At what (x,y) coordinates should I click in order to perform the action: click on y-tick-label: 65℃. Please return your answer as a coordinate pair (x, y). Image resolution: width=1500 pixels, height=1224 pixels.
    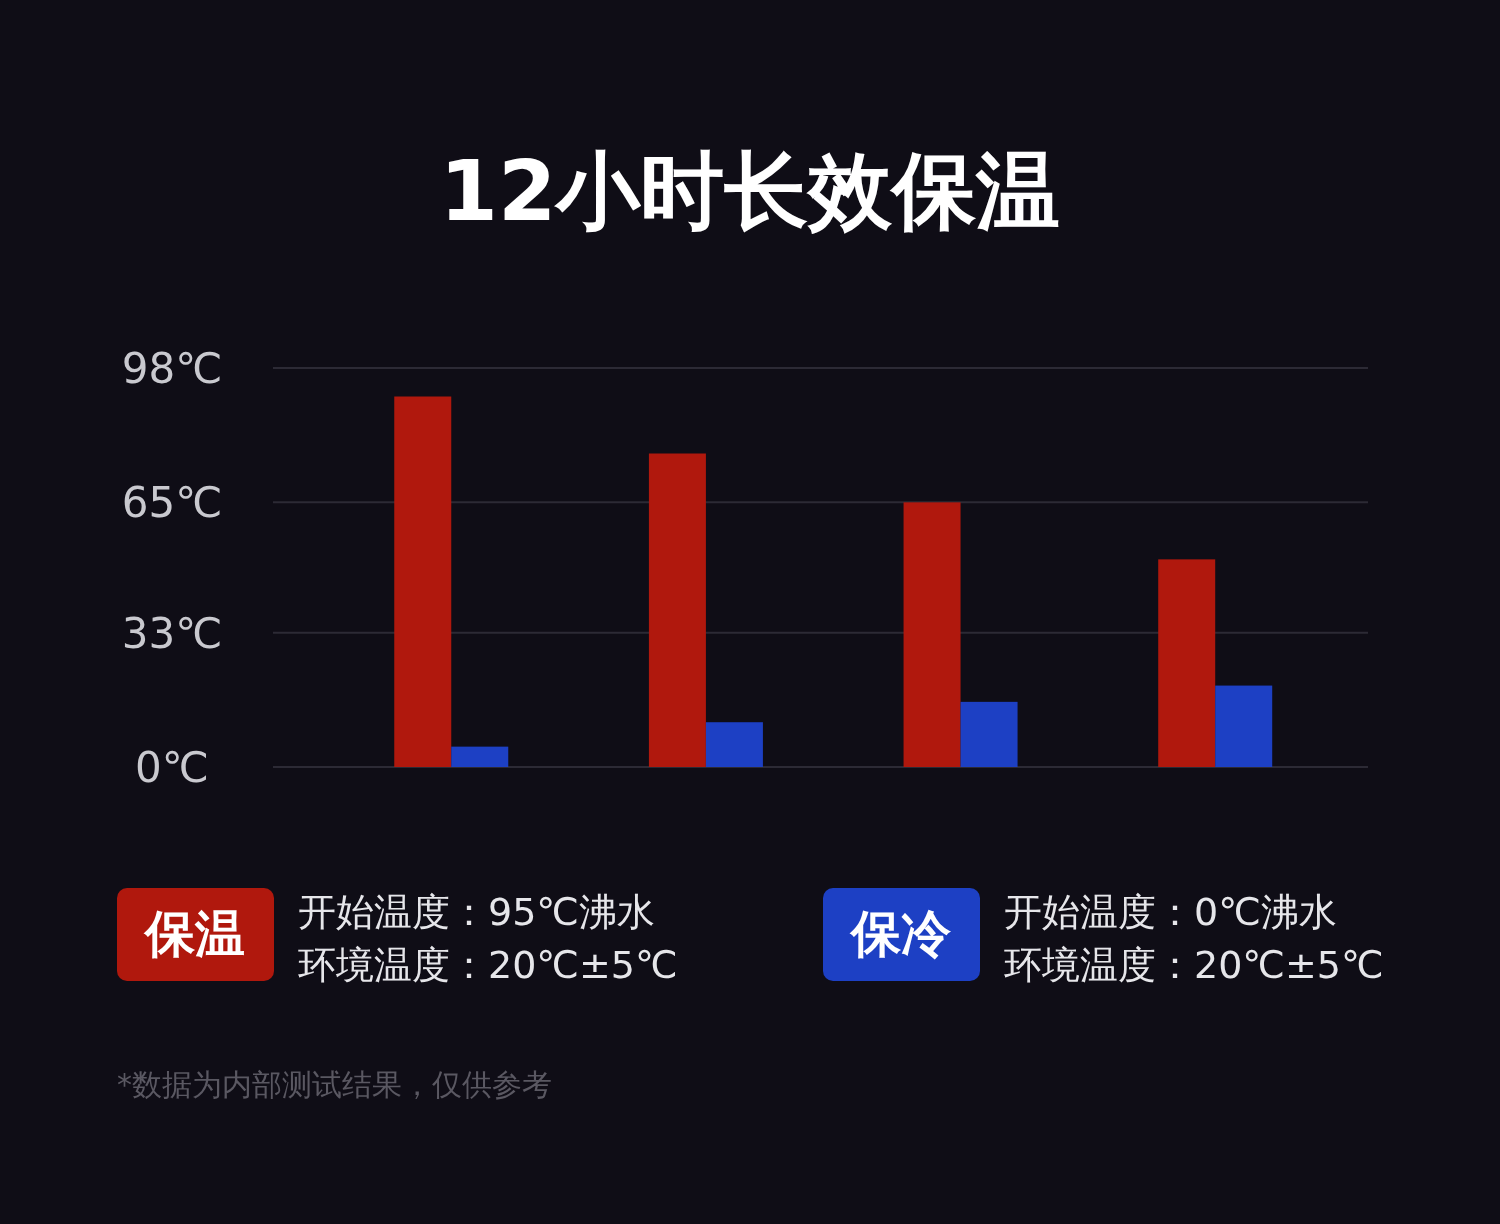
    Looking at the image, I should click on (172, 503).